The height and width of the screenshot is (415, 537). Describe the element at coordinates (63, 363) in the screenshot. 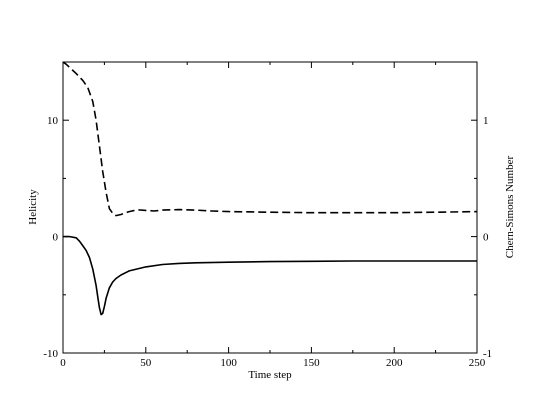

I see `x-tick-label: 0` at that location.